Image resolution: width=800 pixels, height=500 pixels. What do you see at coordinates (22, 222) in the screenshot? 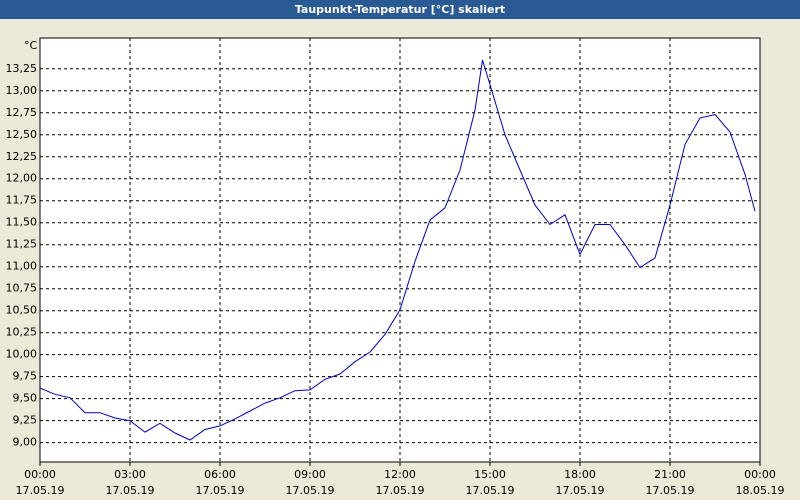
I see `y-tick-label: 11,50` at bounding box center [22, 222].